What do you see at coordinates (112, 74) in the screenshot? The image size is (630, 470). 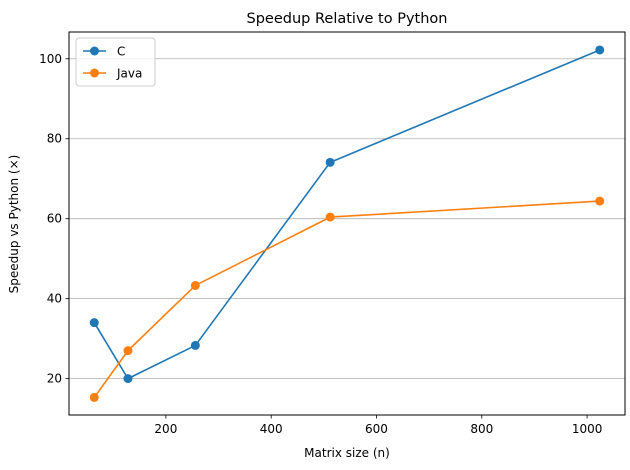 I see `legend-entry: Java` at bounding box center [112, 74].